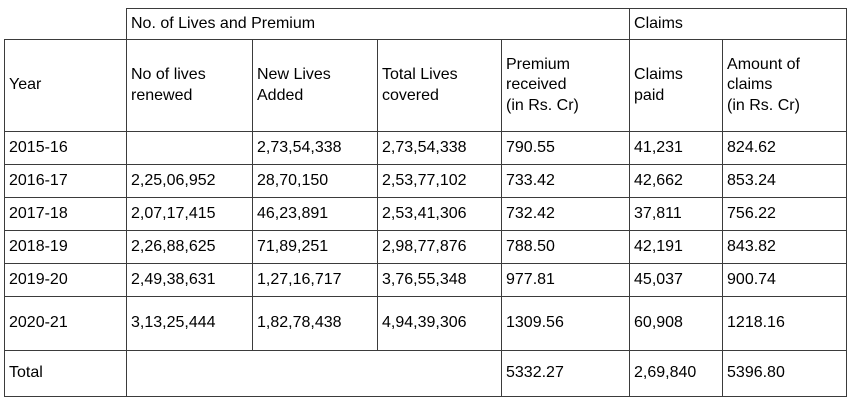 The image size is (851, 409). What do you see at coordinates (315, 214) in the screenshot?
I see `value-cell: 46,23,891` at bounding box center [315, 214].